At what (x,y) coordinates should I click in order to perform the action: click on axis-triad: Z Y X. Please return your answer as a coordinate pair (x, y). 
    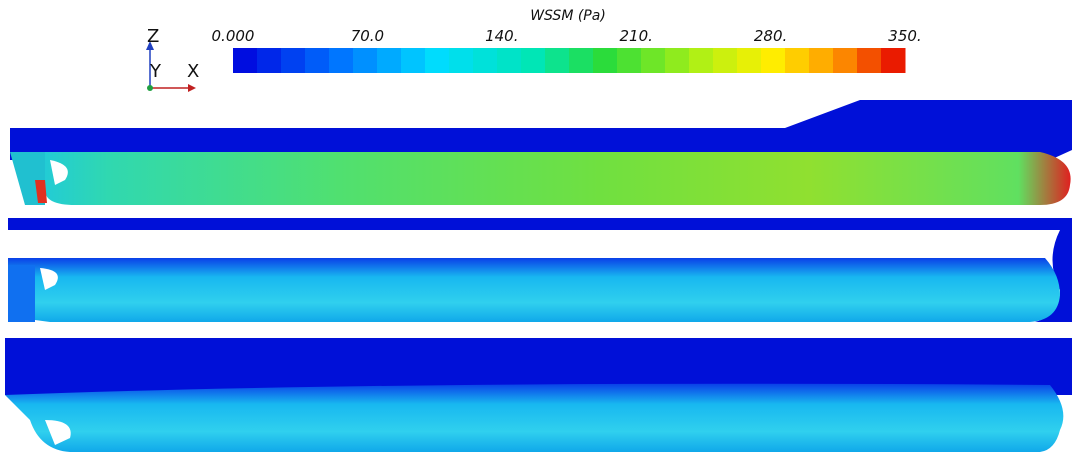
    Looking at the image, I should click on (172, 59).